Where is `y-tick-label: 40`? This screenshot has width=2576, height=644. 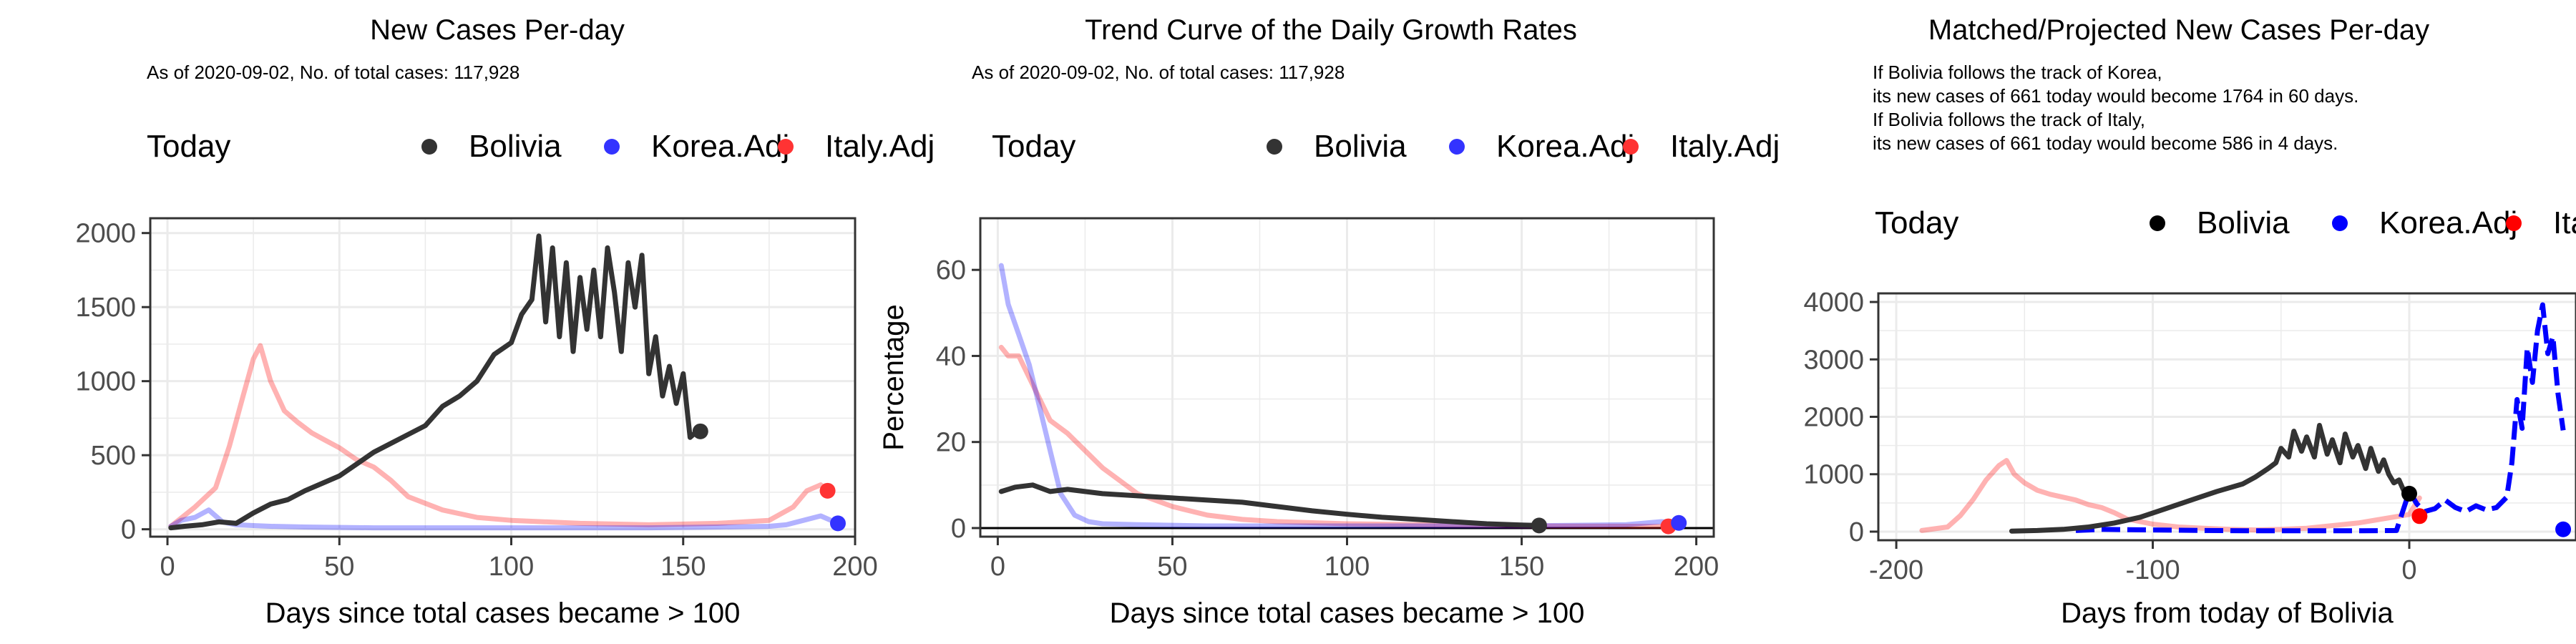 y-tick-label: 40 is located at coordinates (951, 356).